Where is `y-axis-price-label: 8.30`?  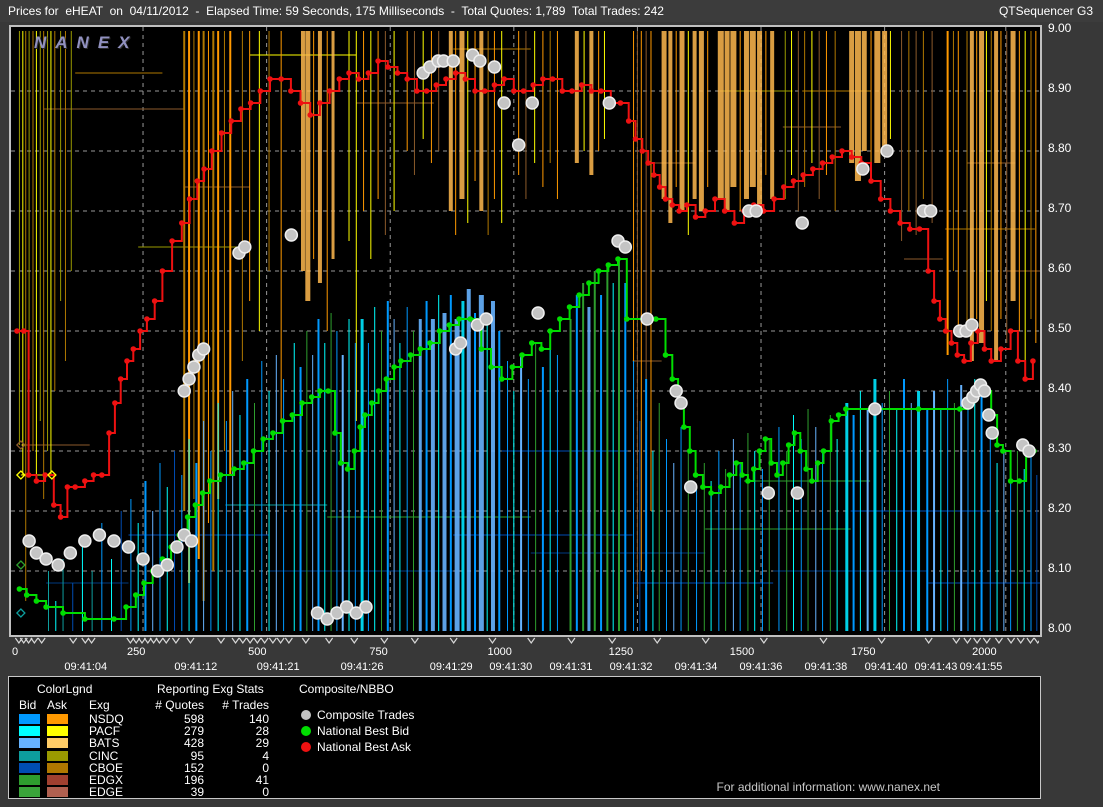
y-axis-price-label: 8.30 is located at coordinates (1060, 448).